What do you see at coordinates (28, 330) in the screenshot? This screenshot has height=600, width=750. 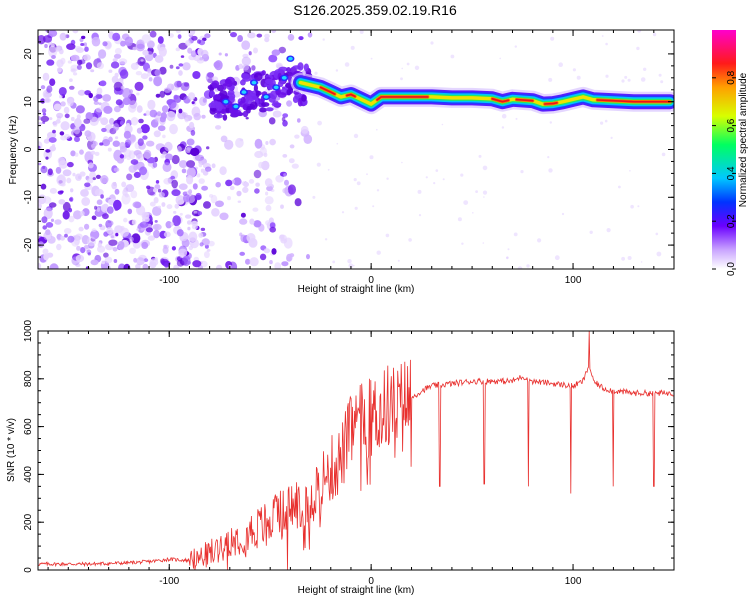 I see `y-tick-label: 1000` at bounding box center [28, 330].